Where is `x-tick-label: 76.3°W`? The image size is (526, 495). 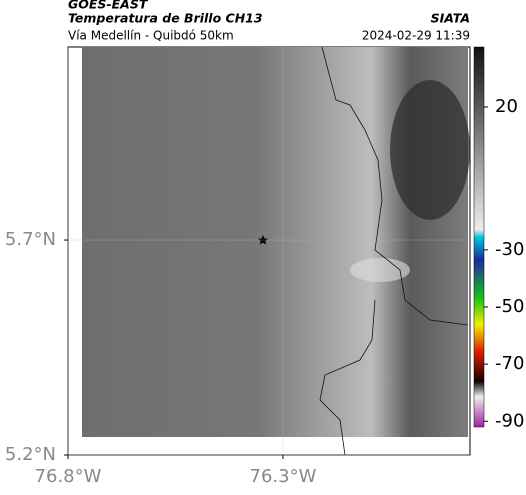
x-tick-label: 76.3°W is located at coordinates (283, 476).